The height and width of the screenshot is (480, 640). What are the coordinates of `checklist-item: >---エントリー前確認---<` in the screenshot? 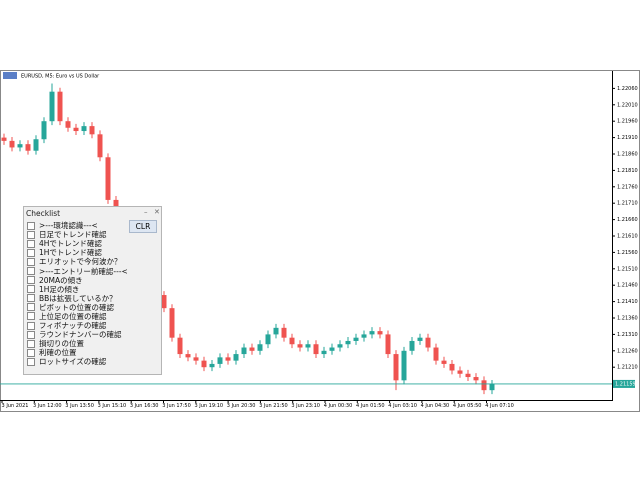 It's located at (92, 271).